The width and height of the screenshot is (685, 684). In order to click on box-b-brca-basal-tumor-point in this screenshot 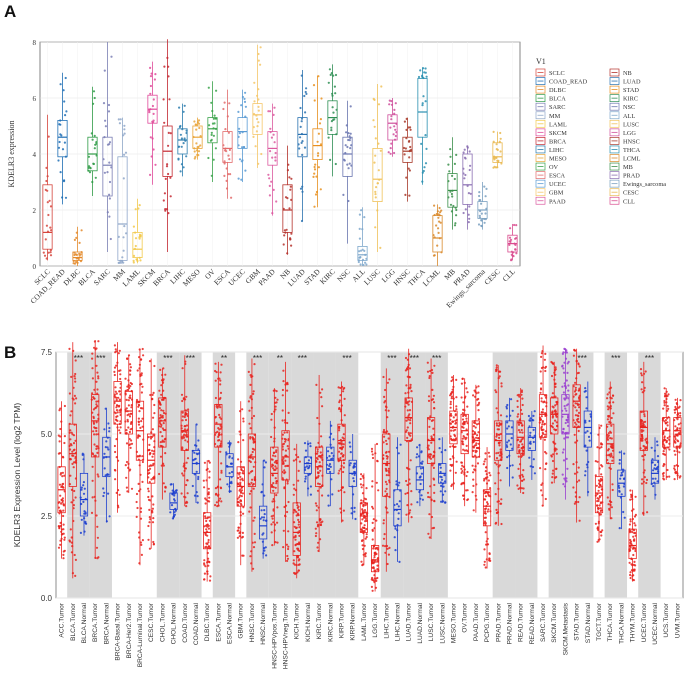, I will do `click(118, 490)`.